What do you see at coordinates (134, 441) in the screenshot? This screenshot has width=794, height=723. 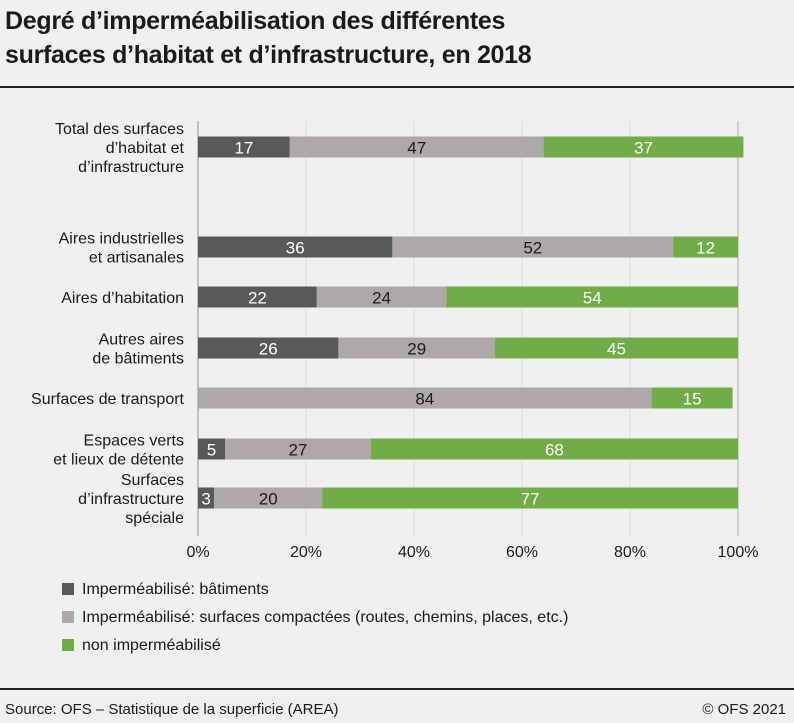 I see `category-label: Espaces verts` at bounding box center [134, 441].